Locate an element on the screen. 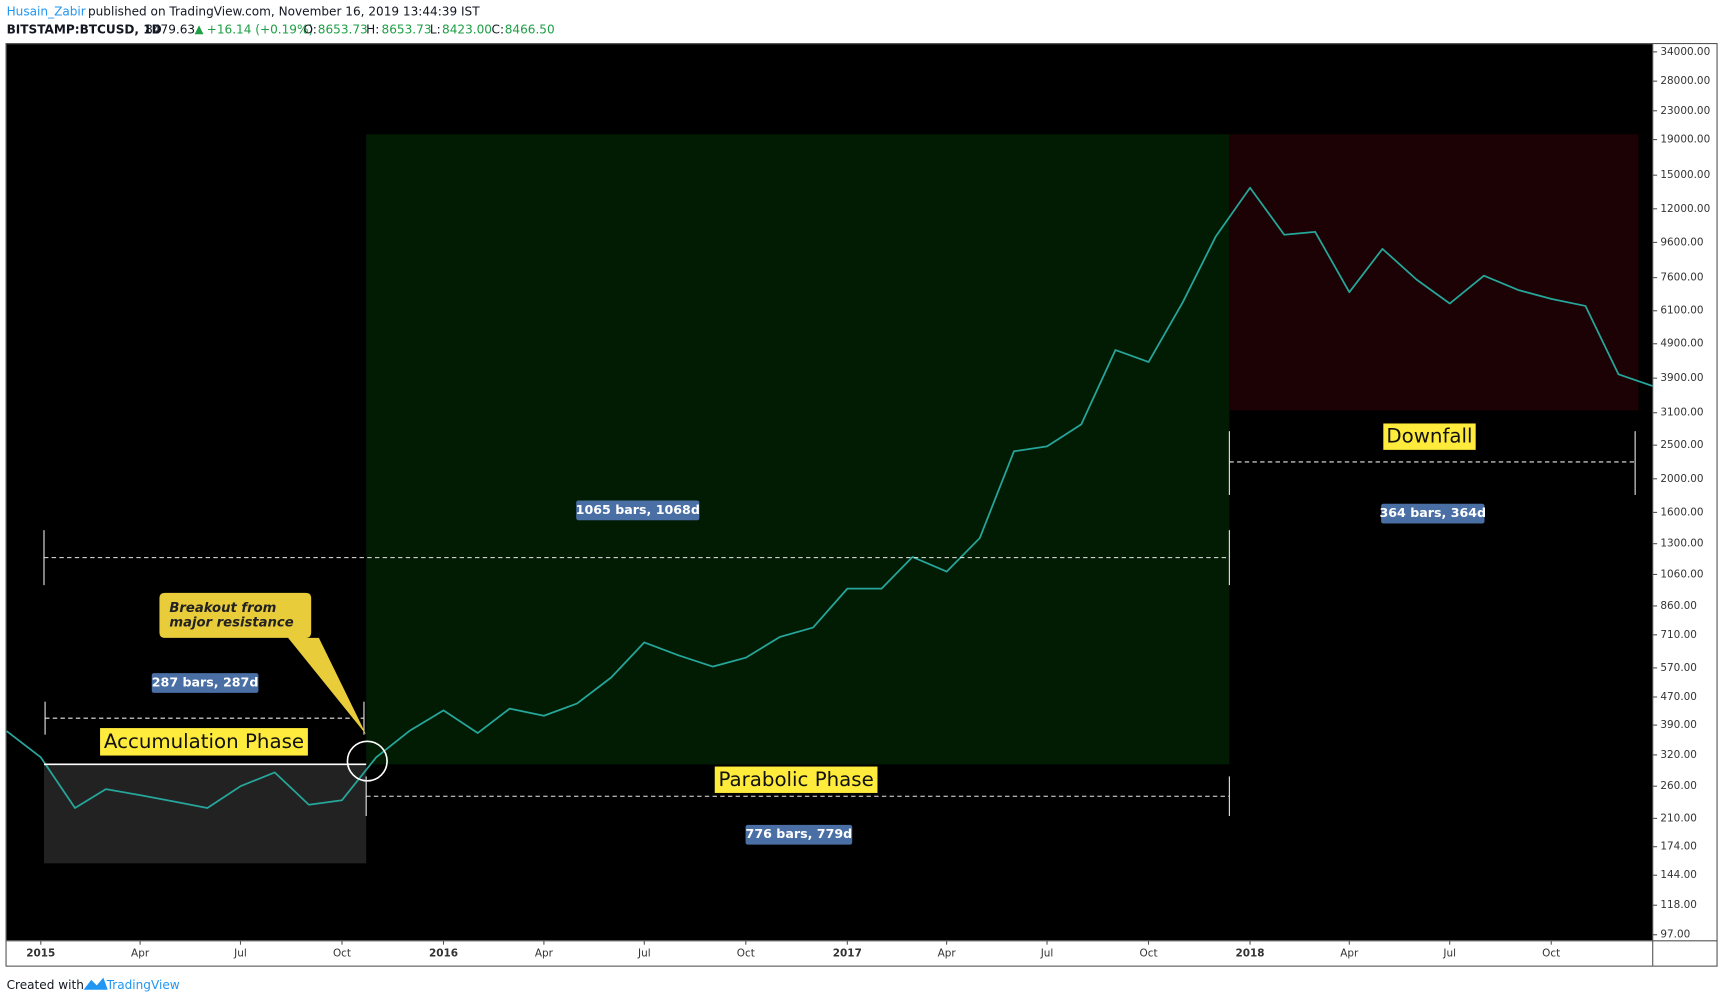 This screenshot has width=1722, height=1002. up-arrow is located at coordinates (199, 30).